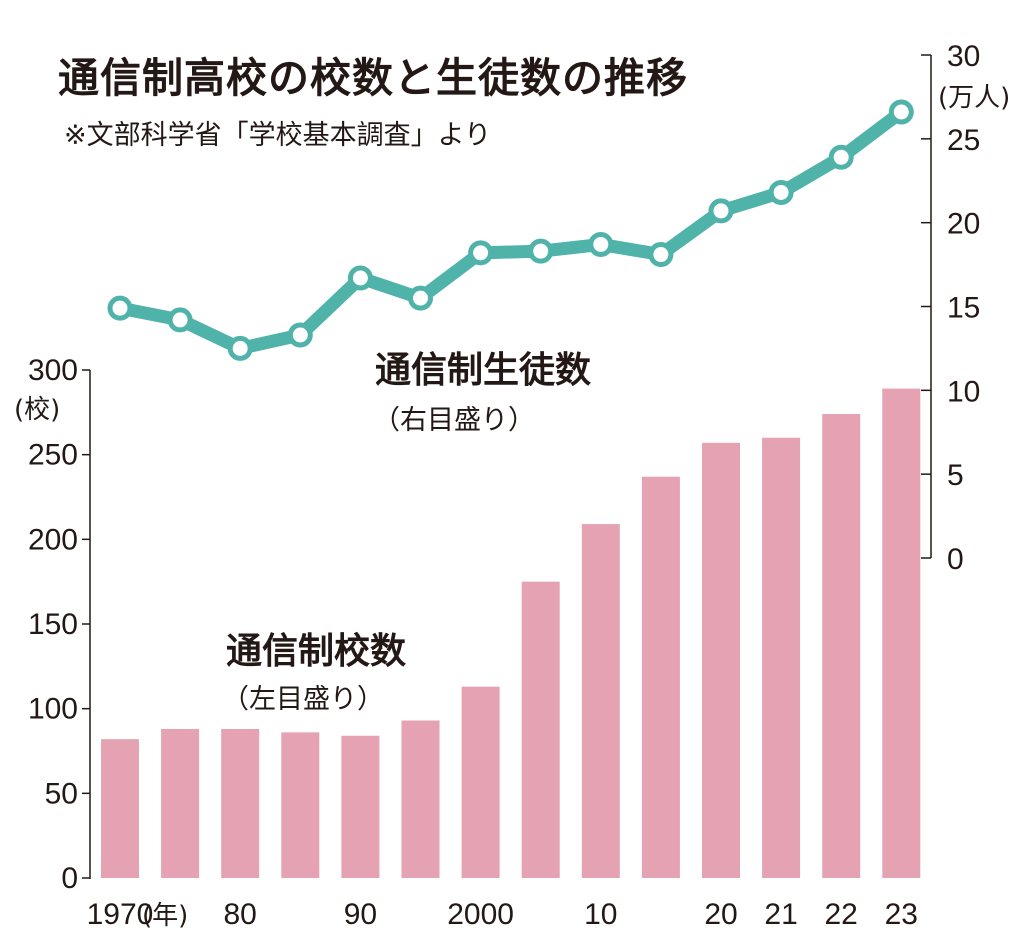  Describe the element at coordinates (303, 699) in the screenshot. I see `bar-axis-note: （左目盛り）` at that location.